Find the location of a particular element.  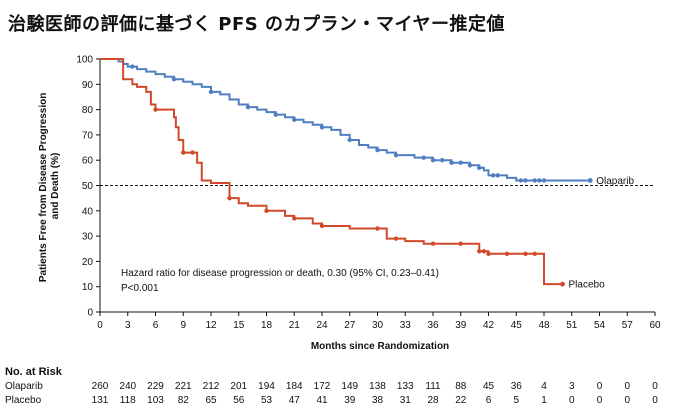

x-tick-label: 27 is located at coordinates (350, 325).